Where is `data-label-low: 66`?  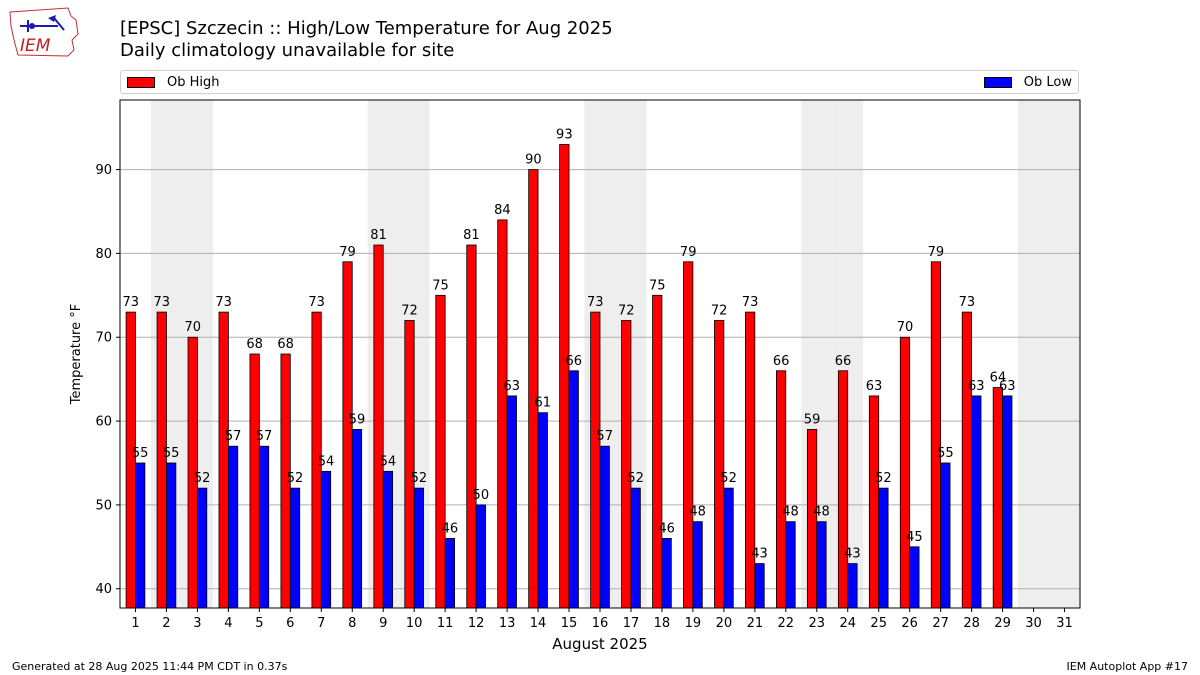
data-label-low: 66 is located at coordinates (573, 361).